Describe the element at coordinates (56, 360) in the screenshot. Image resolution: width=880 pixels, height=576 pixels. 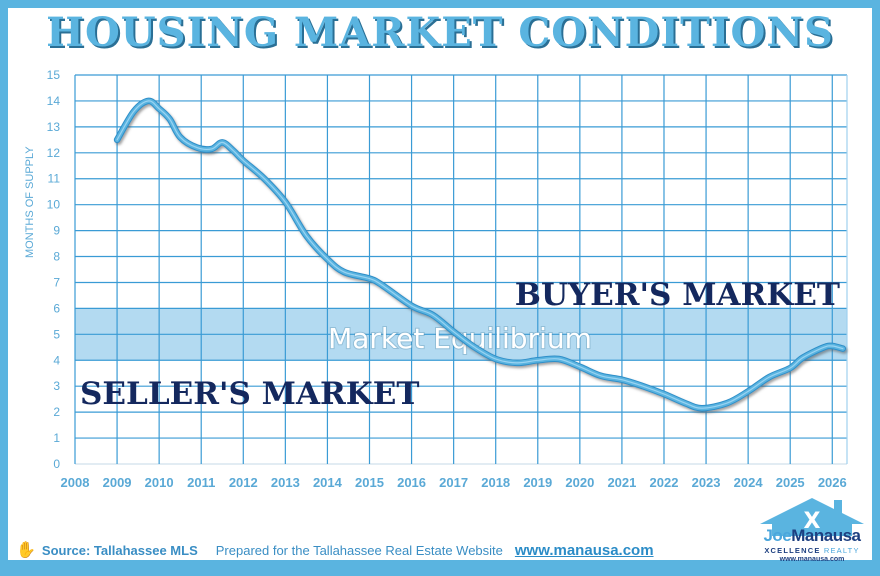
I see `svg-text: 4` at that location.